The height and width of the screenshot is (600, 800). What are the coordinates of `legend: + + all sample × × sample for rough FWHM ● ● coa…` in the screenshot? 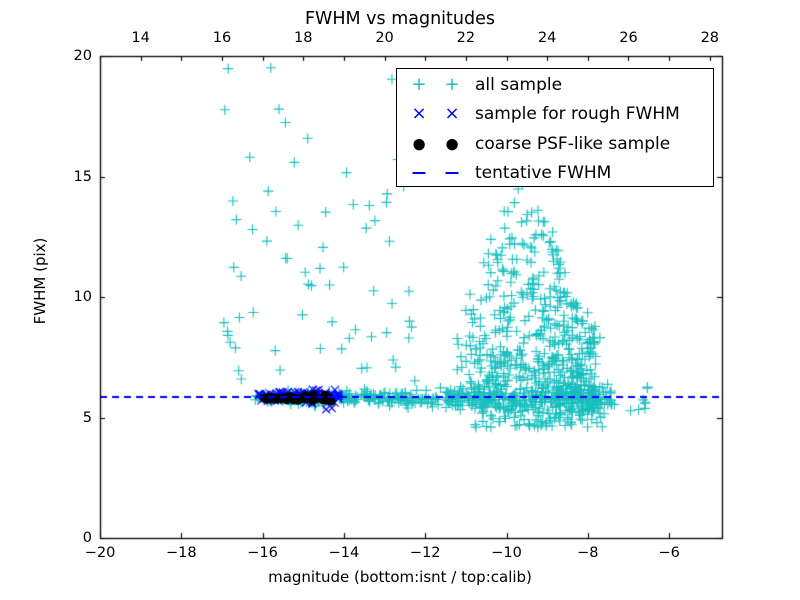 It's located at (555, 127).